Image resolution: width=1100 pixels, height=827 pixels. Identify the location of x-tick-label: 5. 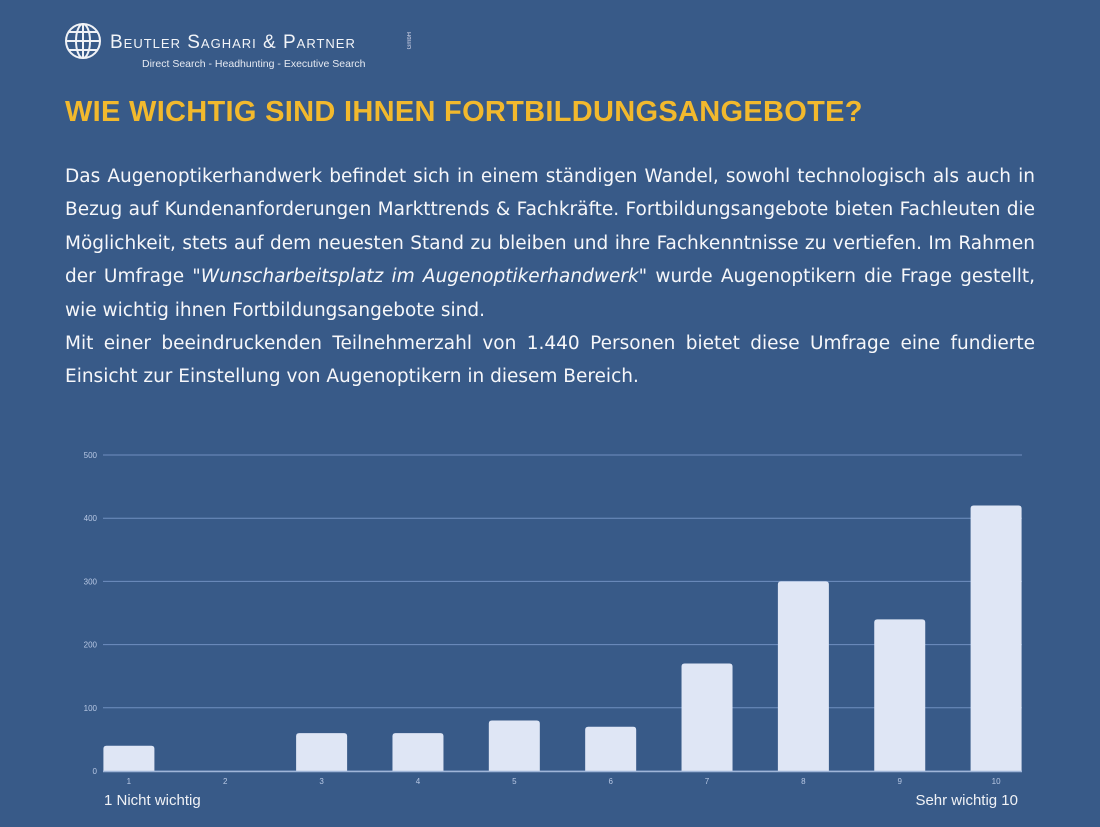
(514, 781).